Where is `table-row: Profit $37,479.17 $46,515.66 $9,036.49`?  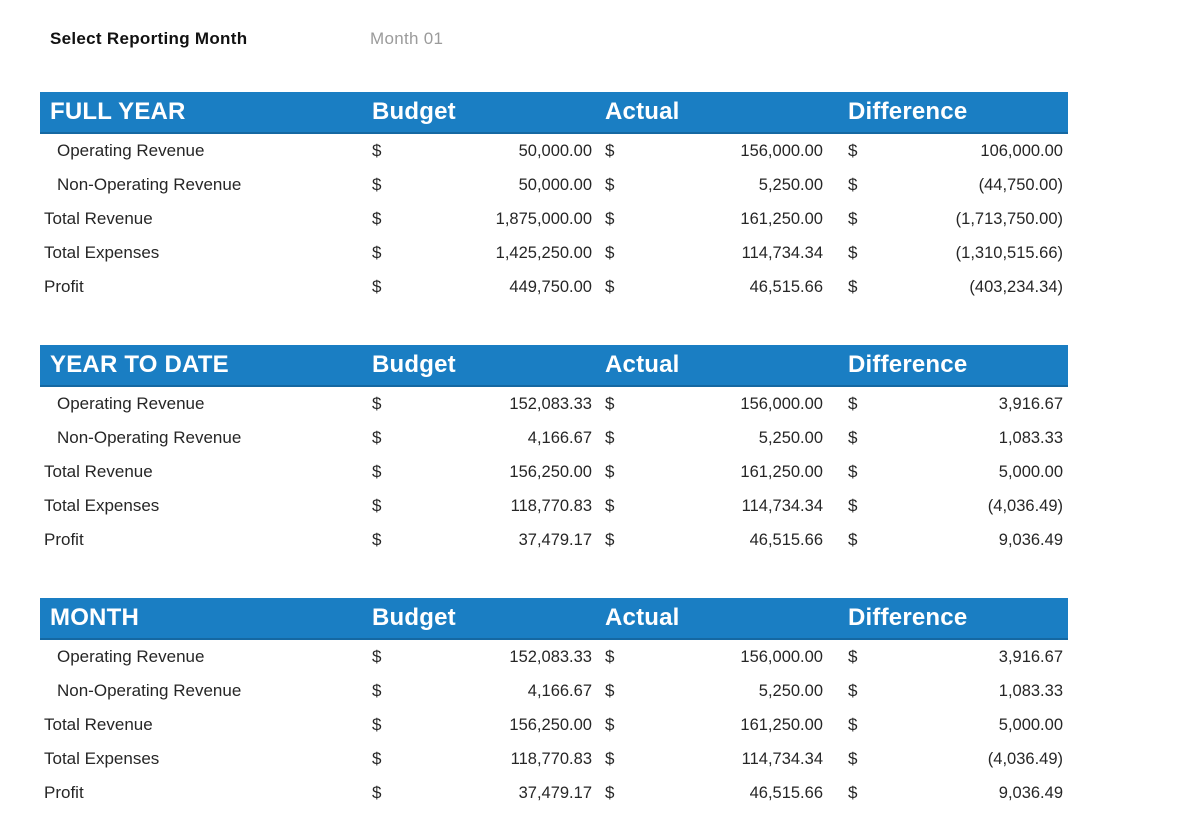
table-row: Profit $37,479.17 $46,515.66 $9,036.49 is located at coordinates (554, 540).